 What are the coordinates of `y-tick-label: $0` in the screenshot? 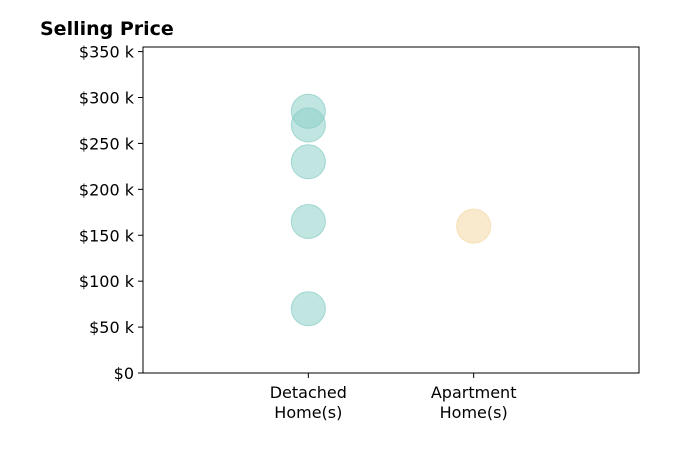 It's located at (124, 373).